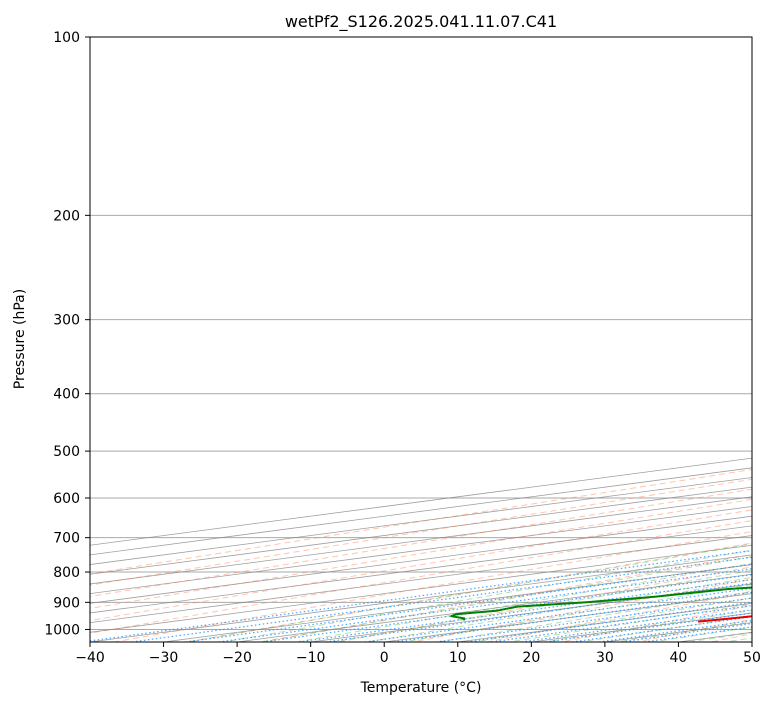  I want to click on moist-adiabats, so click(470, 592).